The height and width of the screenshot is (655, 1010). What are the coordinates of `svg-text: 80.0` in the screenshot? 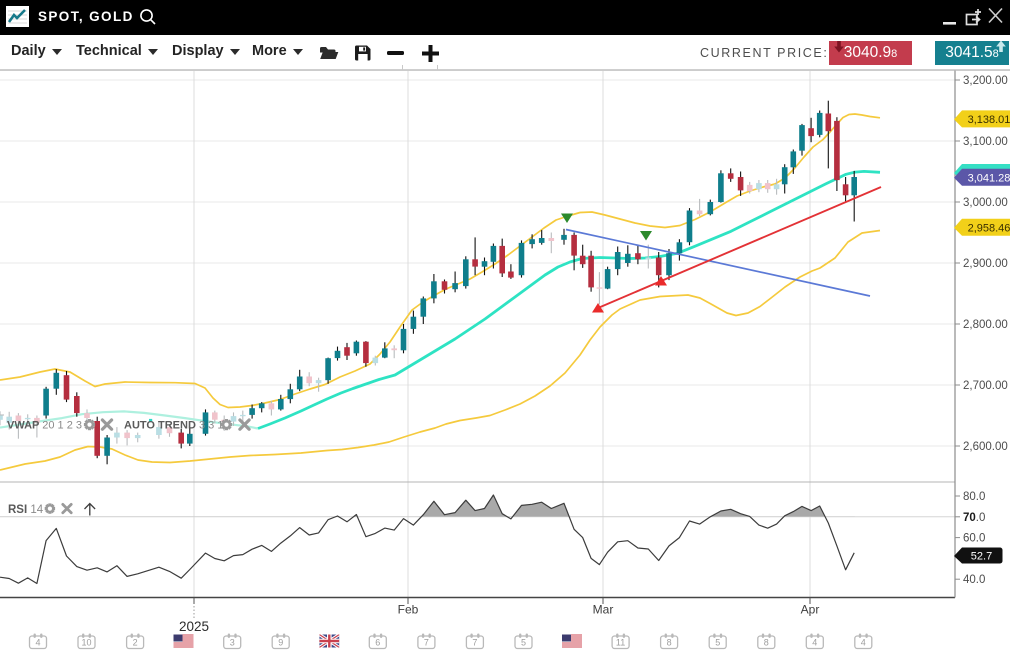 It's located at (974, 497).